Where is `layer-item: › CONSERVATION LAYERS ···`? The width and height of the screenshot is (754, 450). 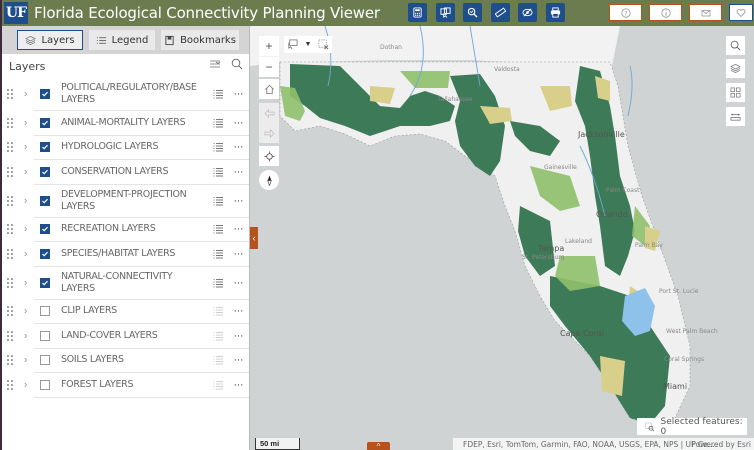 layer-item: › CONSERVATION LAYERS ··· is located at coordinates (128, 172).